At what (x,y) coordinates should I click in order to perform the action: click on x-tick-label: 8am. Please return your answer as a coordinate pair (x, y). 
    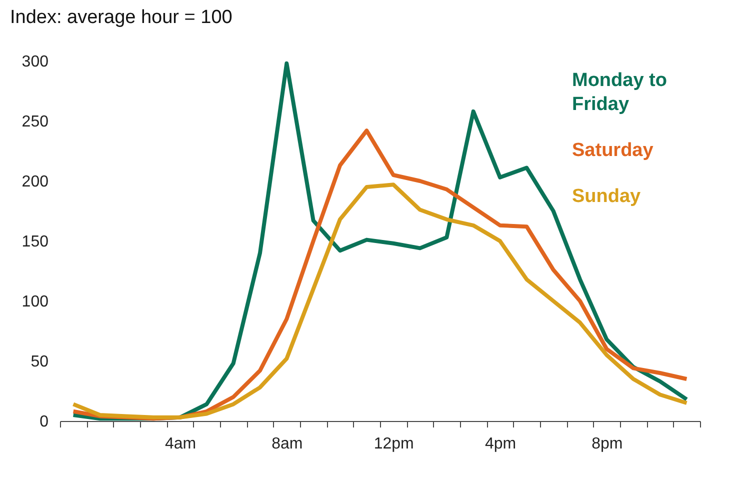
    Looking at the image, I should click on (287, 444).